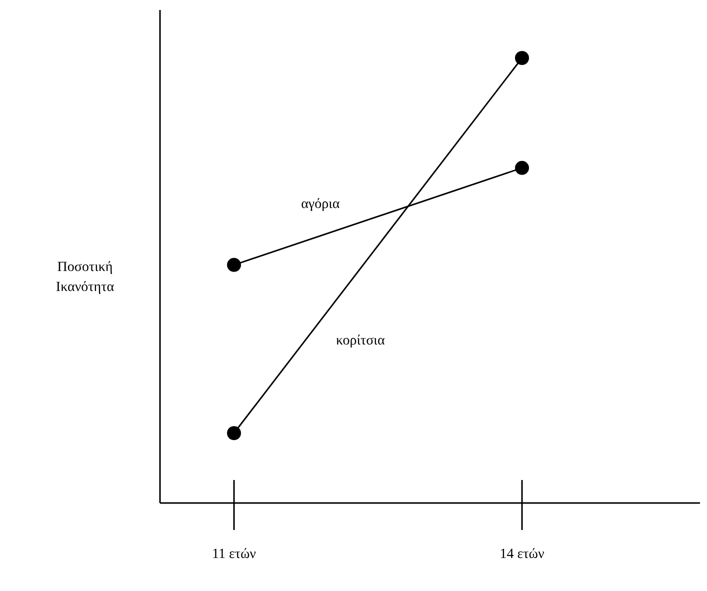 The width and height of the screenshot is (707, 591). I want to click on x-tick-label: 14 ετών, so click(522, 554).